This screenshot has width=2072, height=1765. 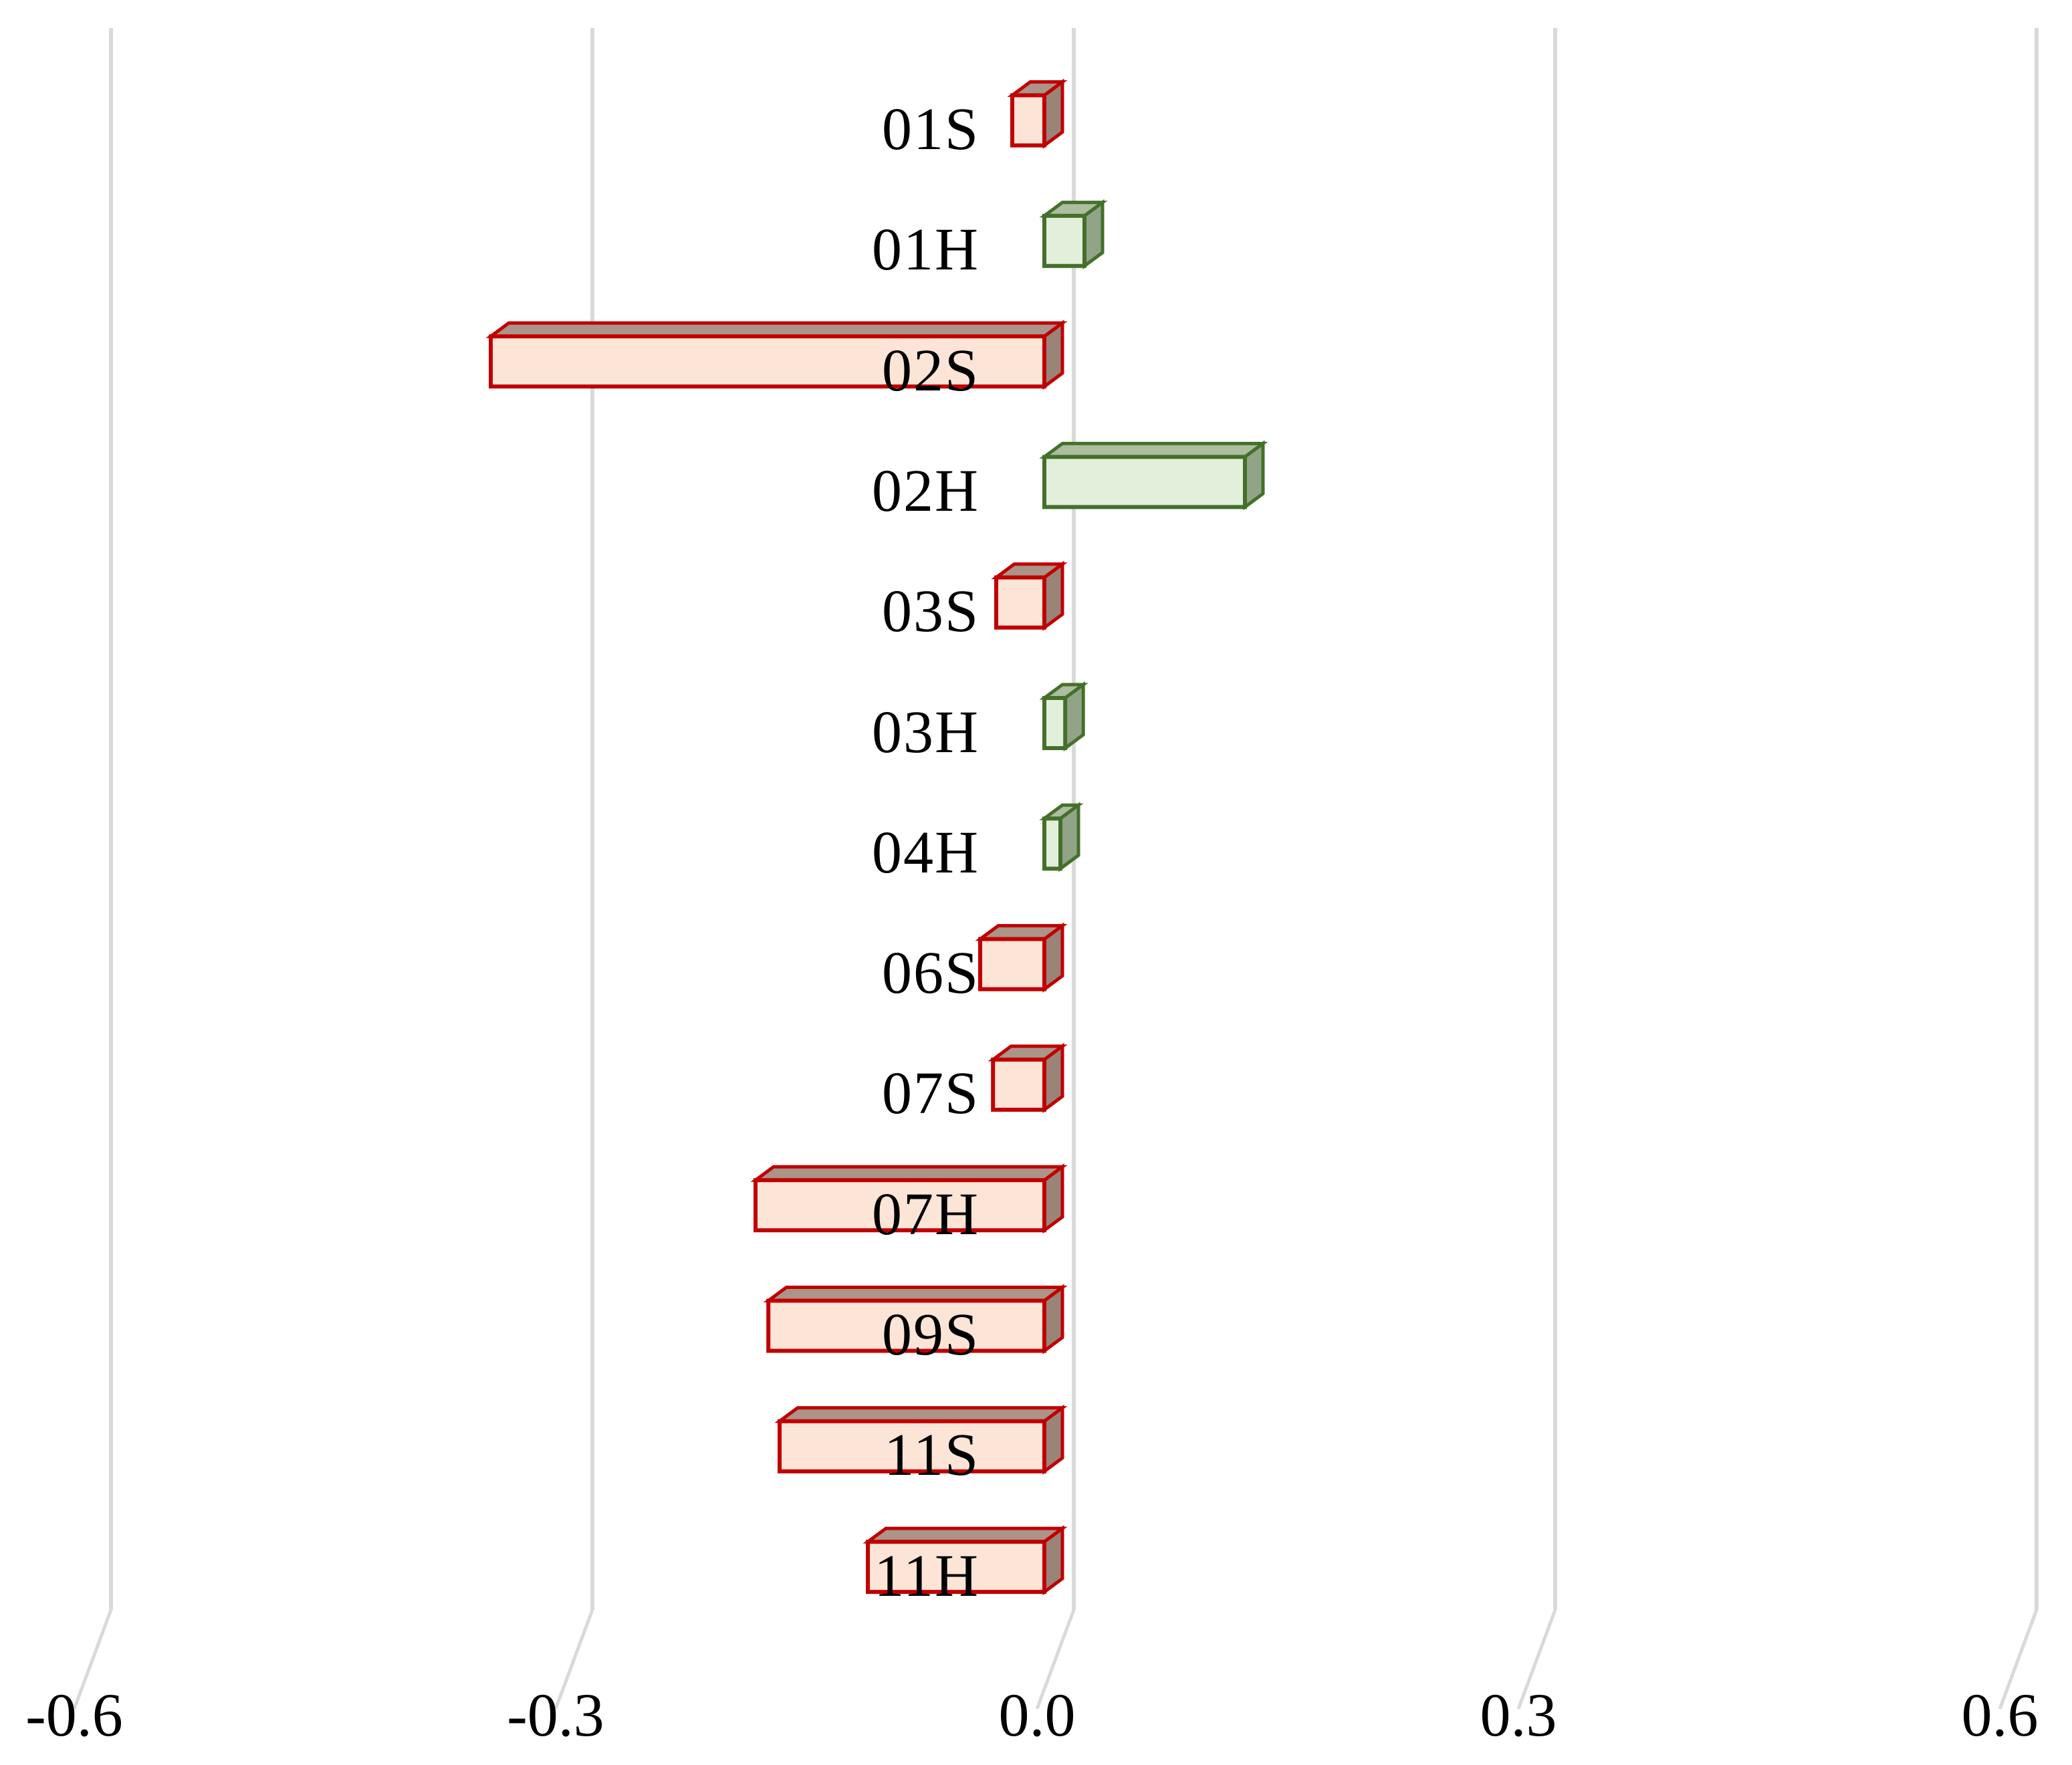 I want to click on bar-11S, so click(x=921, y=1439).